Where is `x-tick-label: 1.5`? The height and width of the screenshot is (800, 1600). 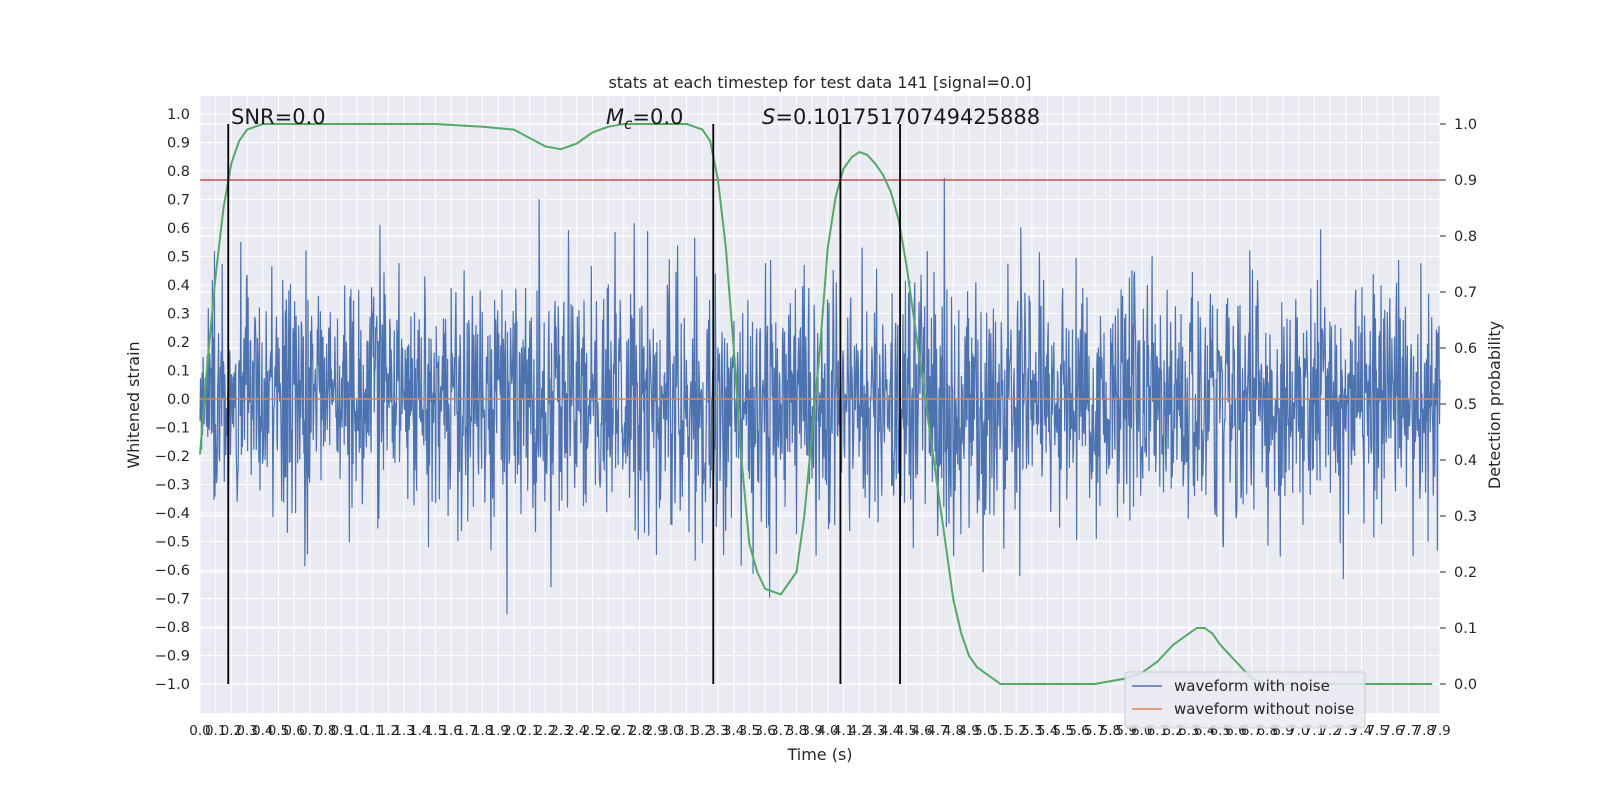
x-tick-label: 1.5 is located at coordinates (435, 731).